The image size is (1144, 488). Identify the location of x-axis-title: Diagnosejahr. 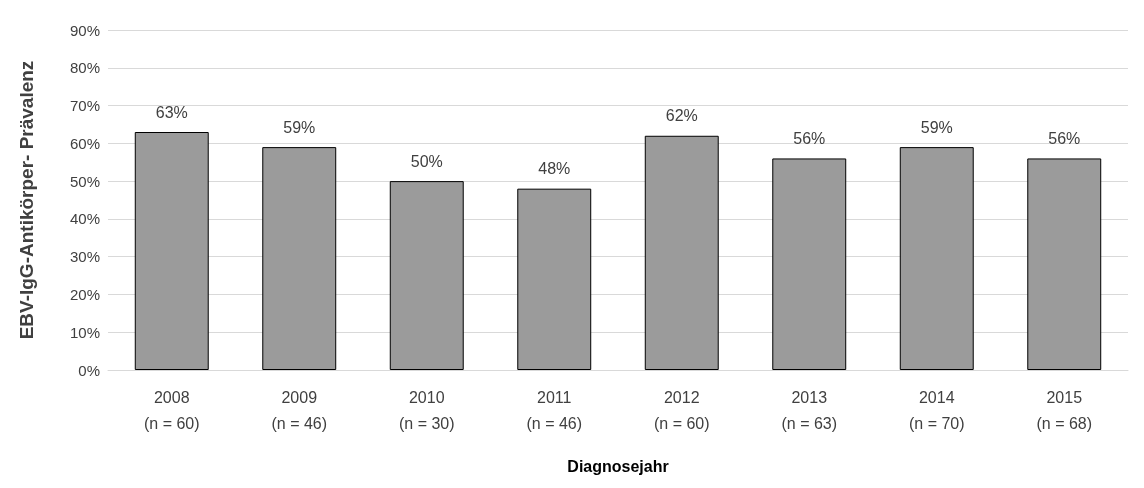
(618, 466).